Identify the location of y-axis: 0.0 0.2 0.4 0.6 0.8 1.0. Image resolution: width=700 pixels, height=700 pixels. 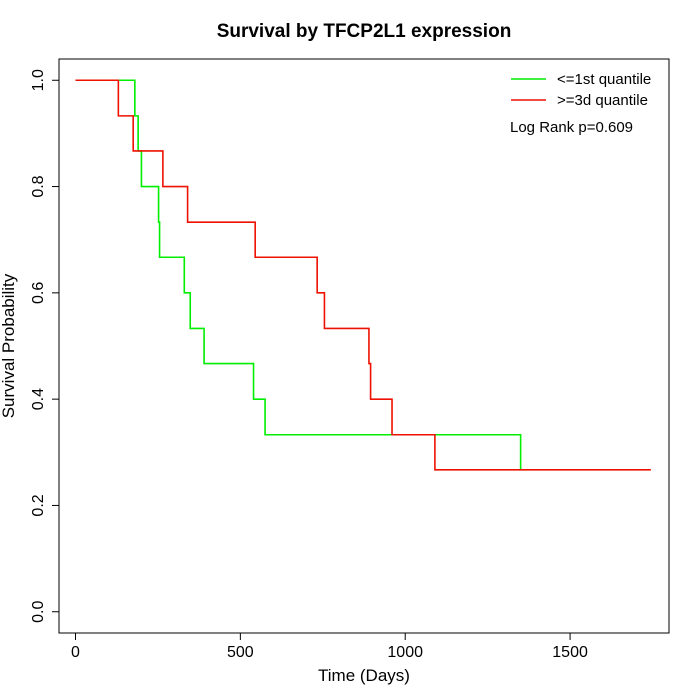
(45, 346).